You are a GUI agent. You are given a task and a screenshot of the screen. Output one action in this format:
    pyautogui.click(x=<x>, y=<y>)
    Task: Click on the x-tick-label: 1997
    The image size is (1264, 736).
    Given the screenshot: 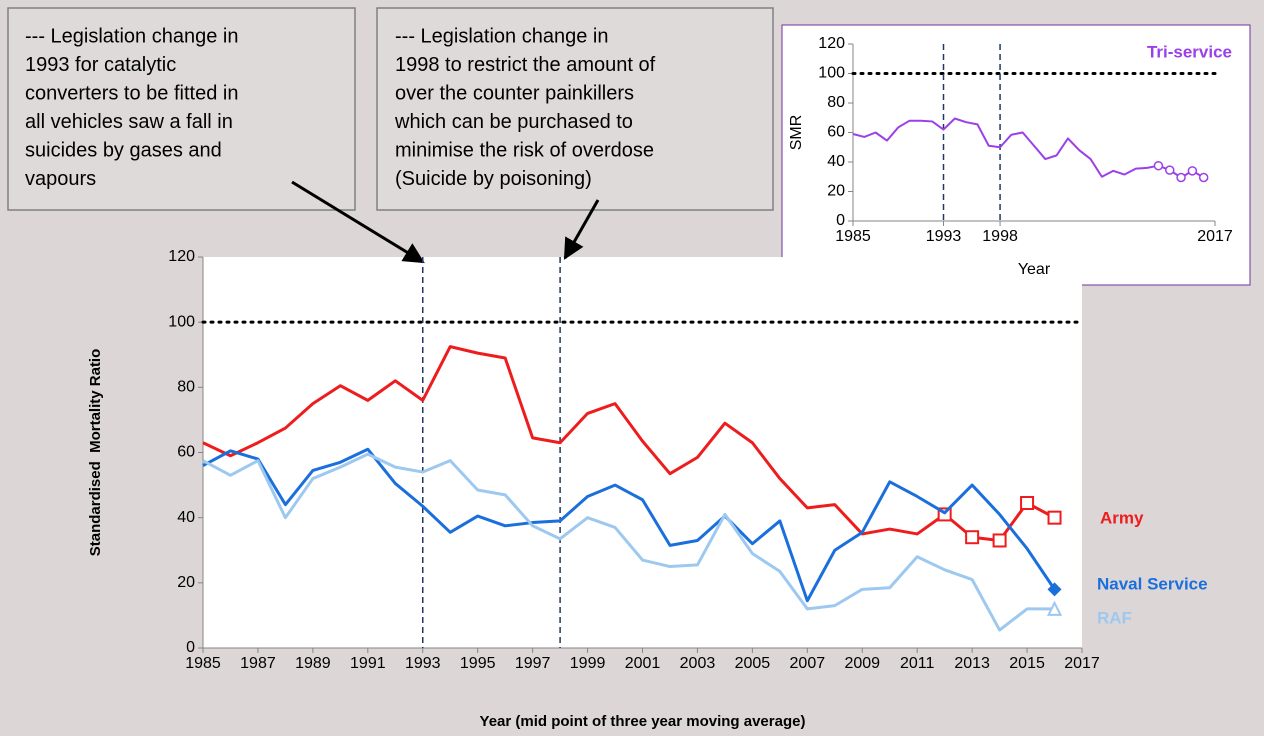 What is the action you would take?
    pyautogui.click(x=533, y=663)
    